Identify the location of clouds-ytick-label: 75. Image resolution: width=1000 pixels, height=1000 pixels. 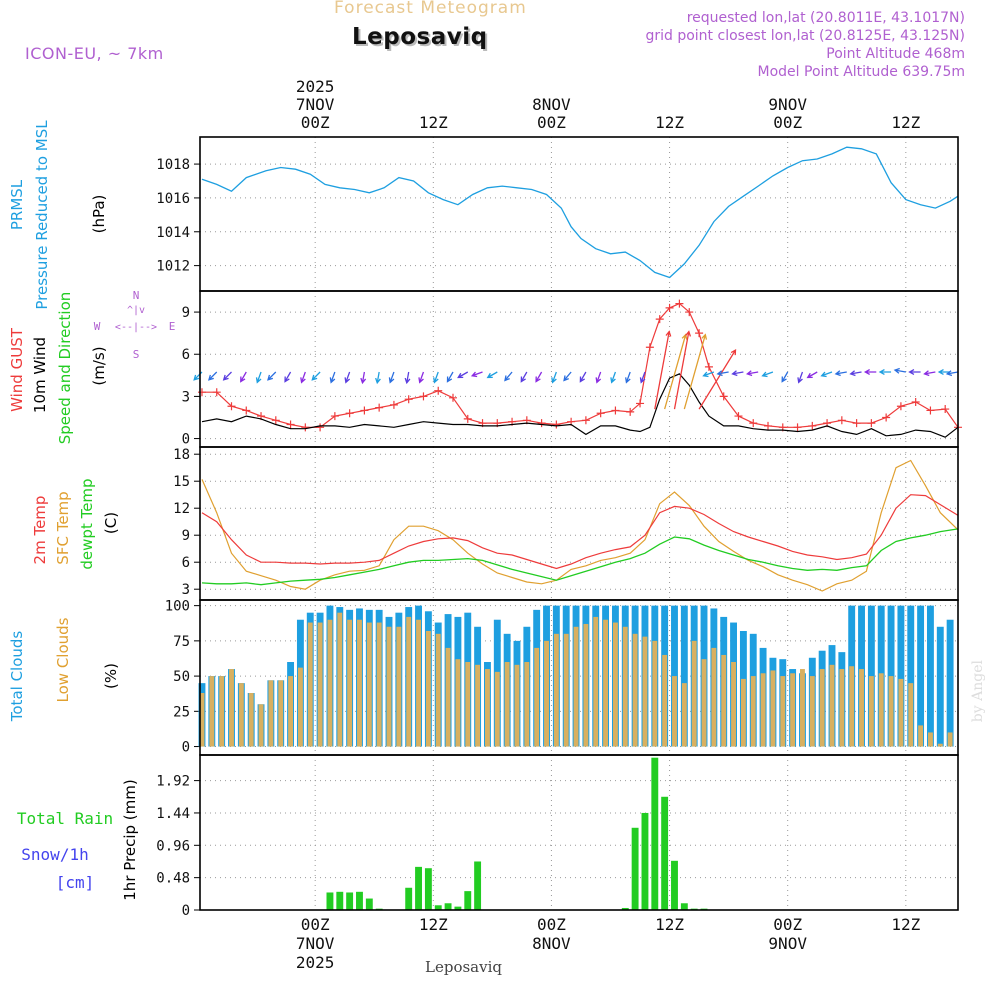
(181, 642).